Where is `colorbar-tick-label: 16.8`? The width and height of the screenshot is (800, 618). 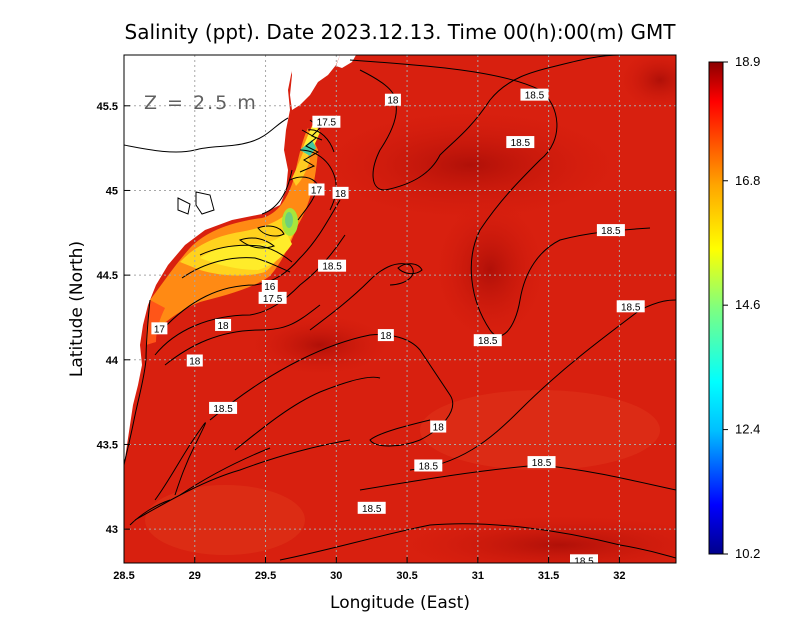
colorbar-tick-label: 16.8 is located at coordinates (747, 180).